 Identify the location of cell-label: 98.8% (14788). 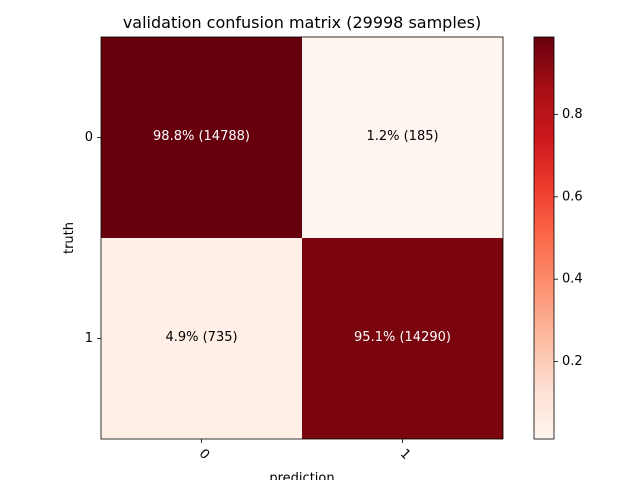
(201, 136).